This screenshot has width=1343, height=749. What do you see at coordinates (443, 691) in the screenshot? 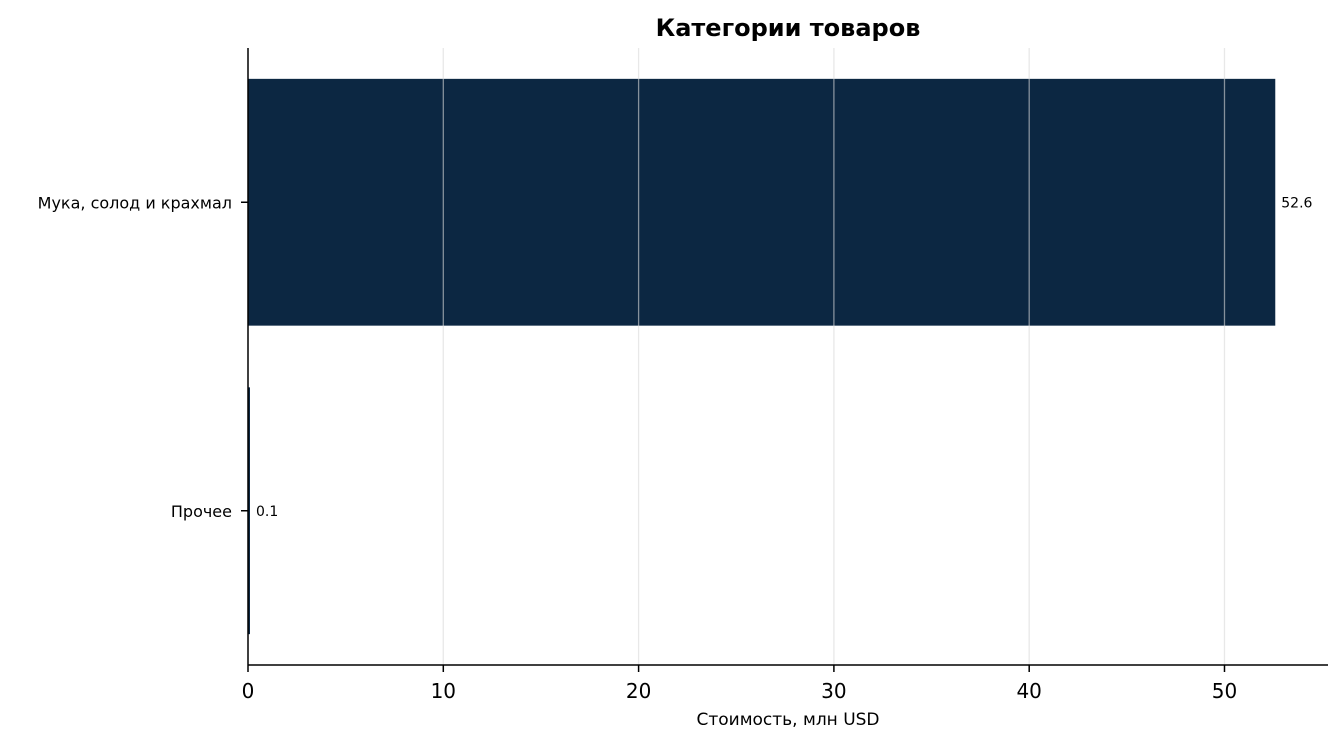
I see `x-tick-label-1: 10` at bounding box center [443, 691].